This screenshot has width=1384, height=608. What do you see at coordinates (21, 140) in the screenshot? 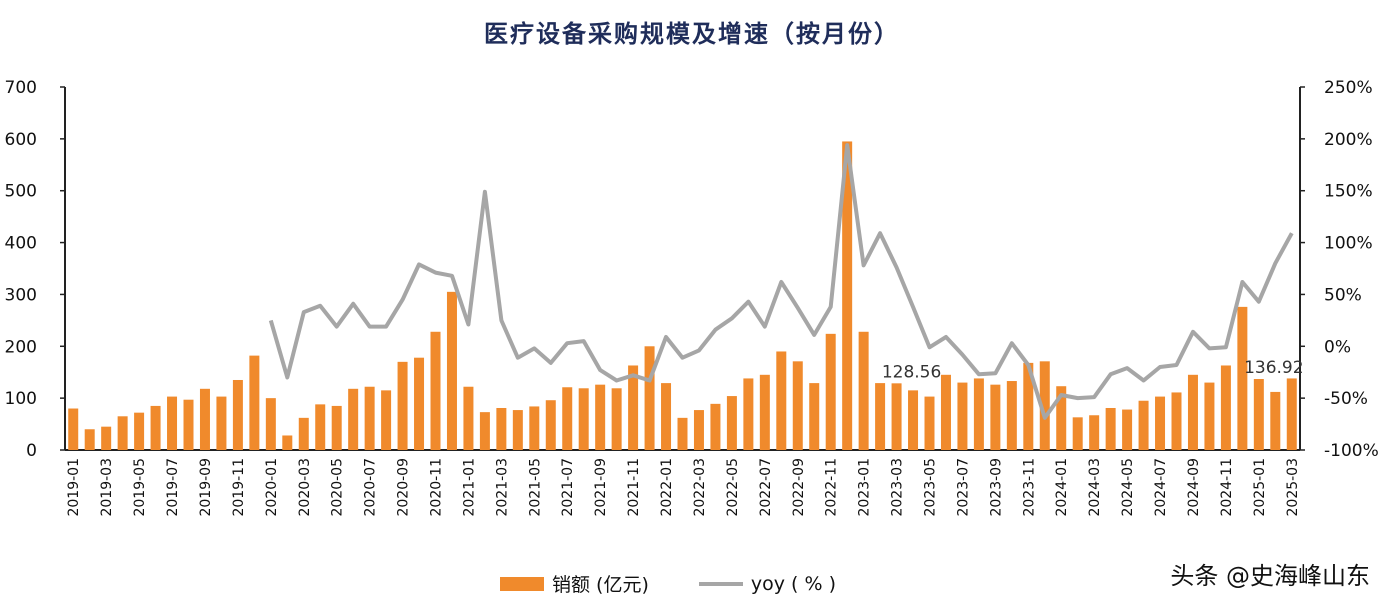
I see `left-tick-label: 600` at bounding box center [21, 140].